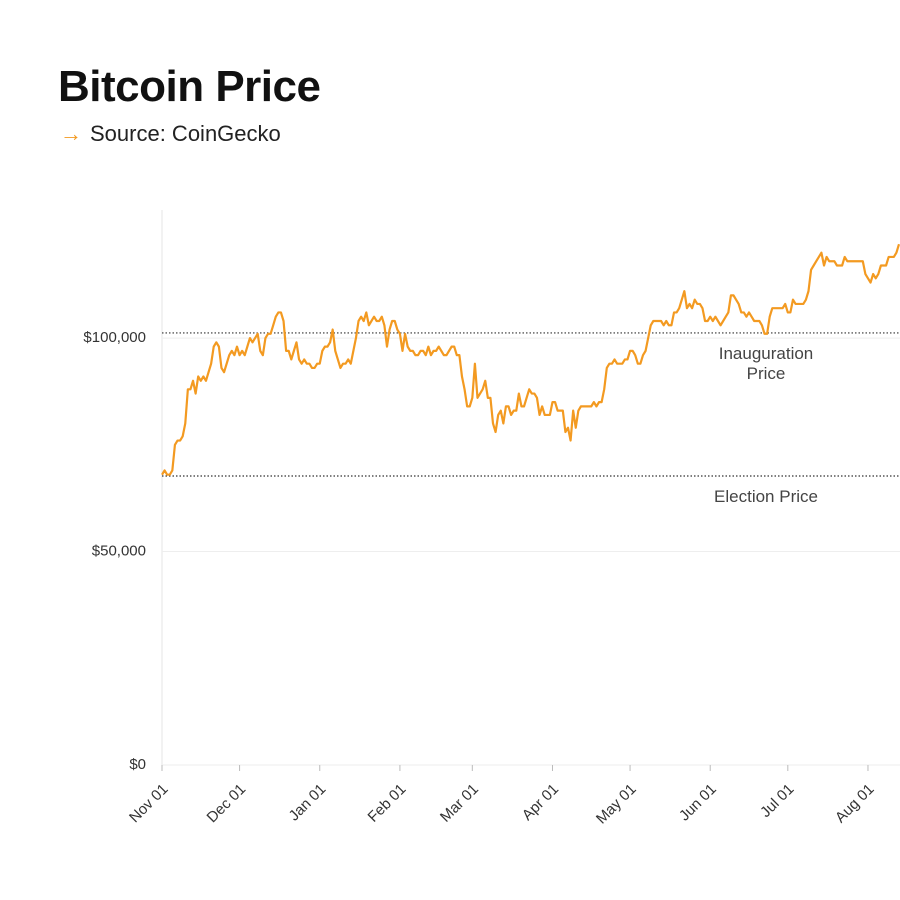 This screenshot has height=900, width=900. What do you see at coordinates (308, 803) in the screenshot?
I see `x-tick-label: Jan 01` at bounding box center [308, 803].